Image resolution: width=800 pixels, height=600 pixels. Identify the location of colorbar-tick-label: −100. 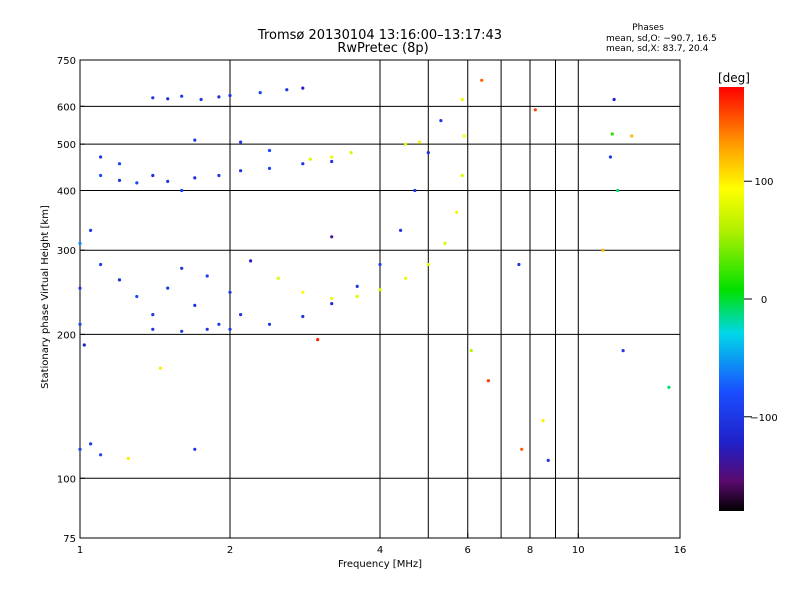
(763, 418).